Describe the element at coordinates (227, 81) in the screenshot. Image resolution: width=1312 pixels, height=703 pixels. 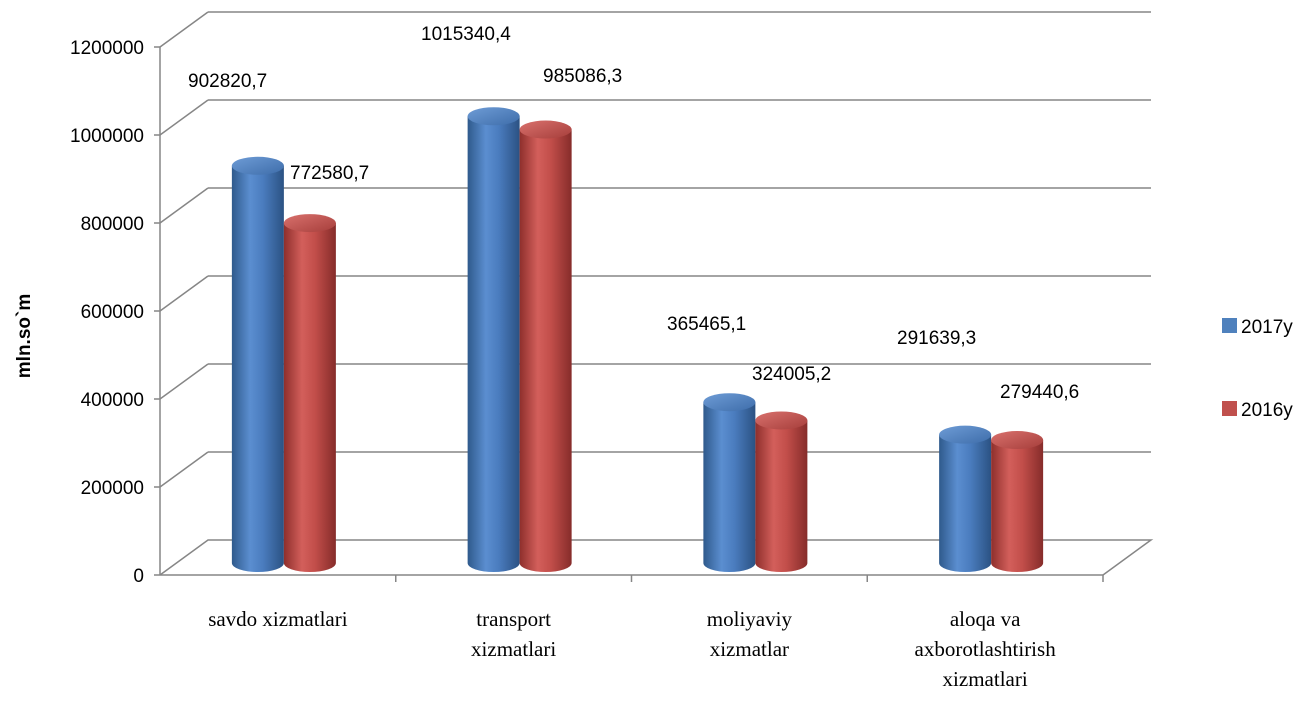
I see `data-label: 902820,7` at that location.